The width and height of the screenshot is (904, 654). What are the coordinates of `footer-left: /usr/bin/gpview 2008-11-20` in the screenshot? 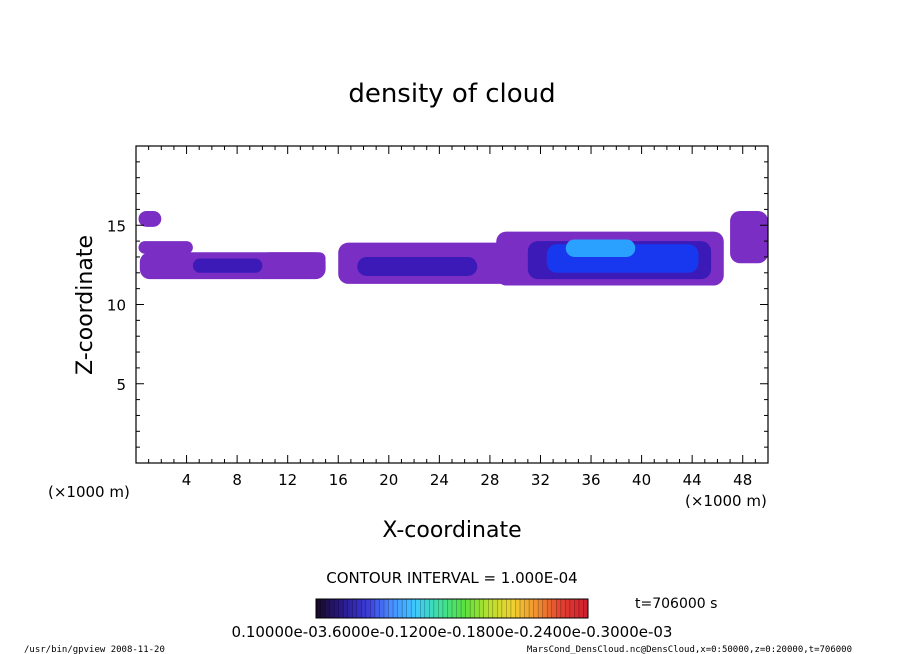 It's located at (94, 649).